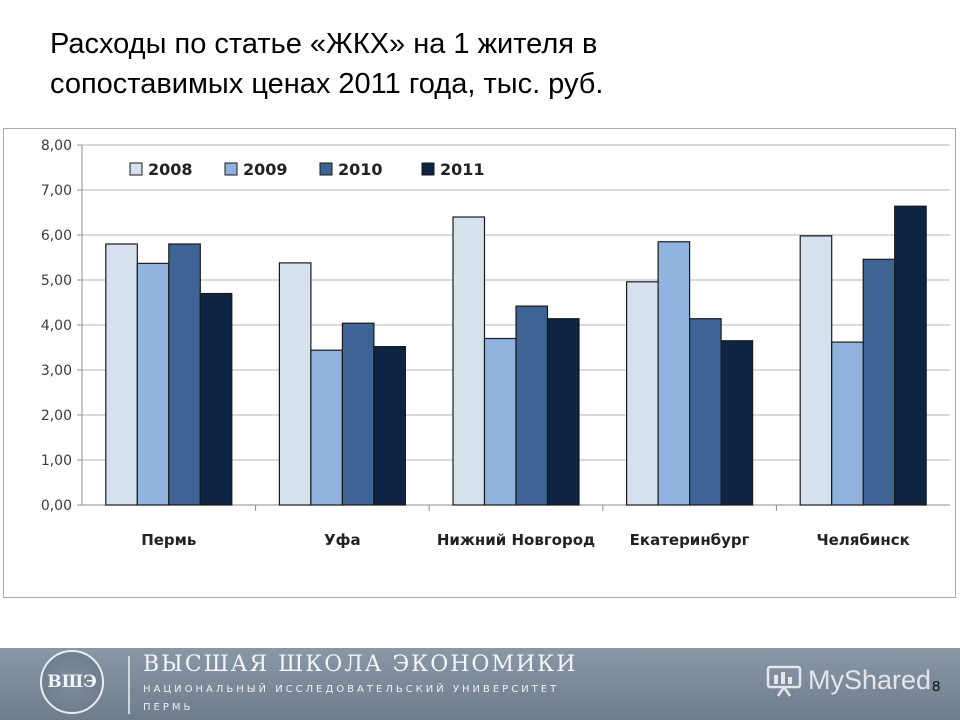 The height and width of the screenshot is (720, 960). What do you see at coordinates (170, 169) in the screenshot?
I see `legend-label: 2008` at bounding box center [170, 169].